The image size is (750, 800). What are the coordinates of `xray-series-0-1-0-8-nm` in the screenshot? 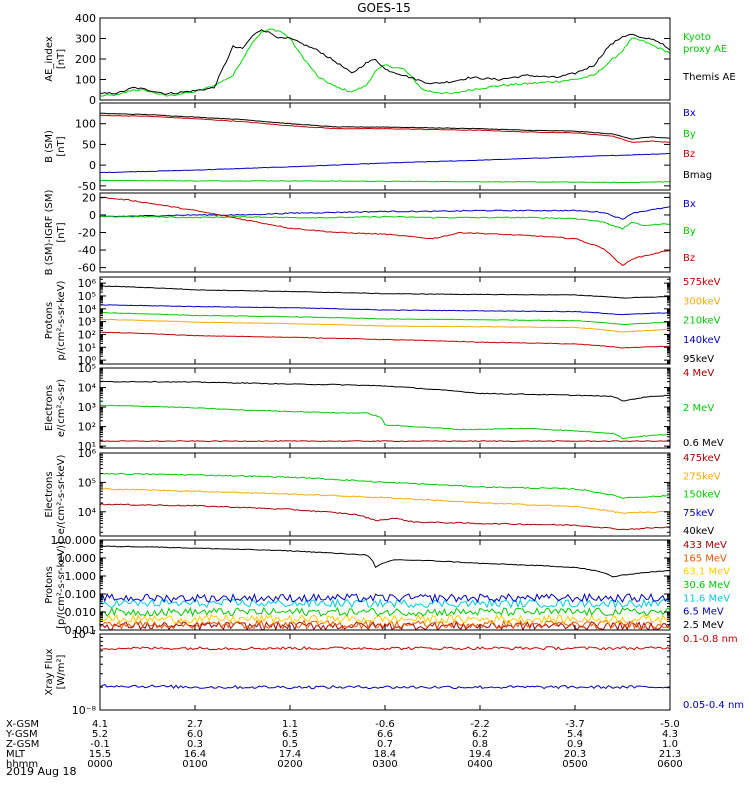 It's located at (385, 648).